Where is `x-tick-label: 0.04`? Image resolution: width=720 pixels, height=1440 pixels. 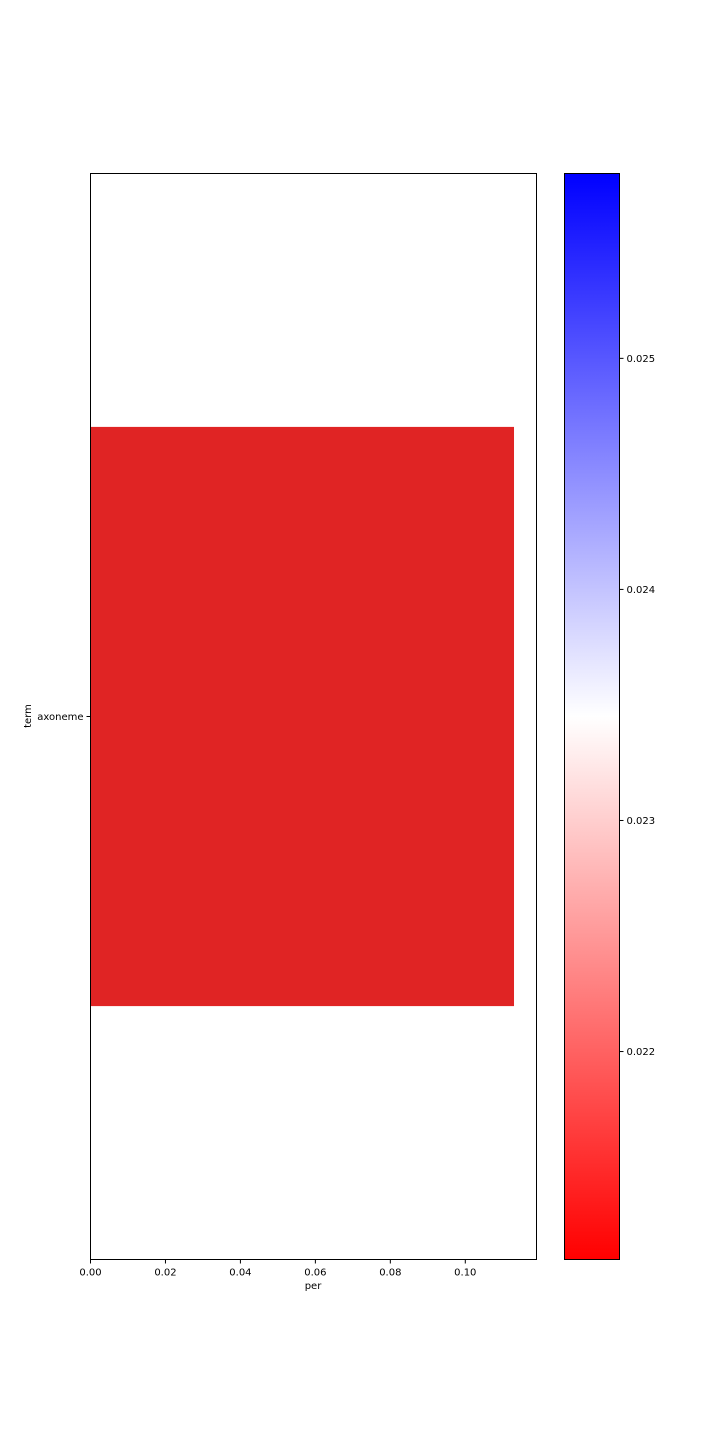
x-tick-label: 0.04 is located at coordinates (240, 1273).